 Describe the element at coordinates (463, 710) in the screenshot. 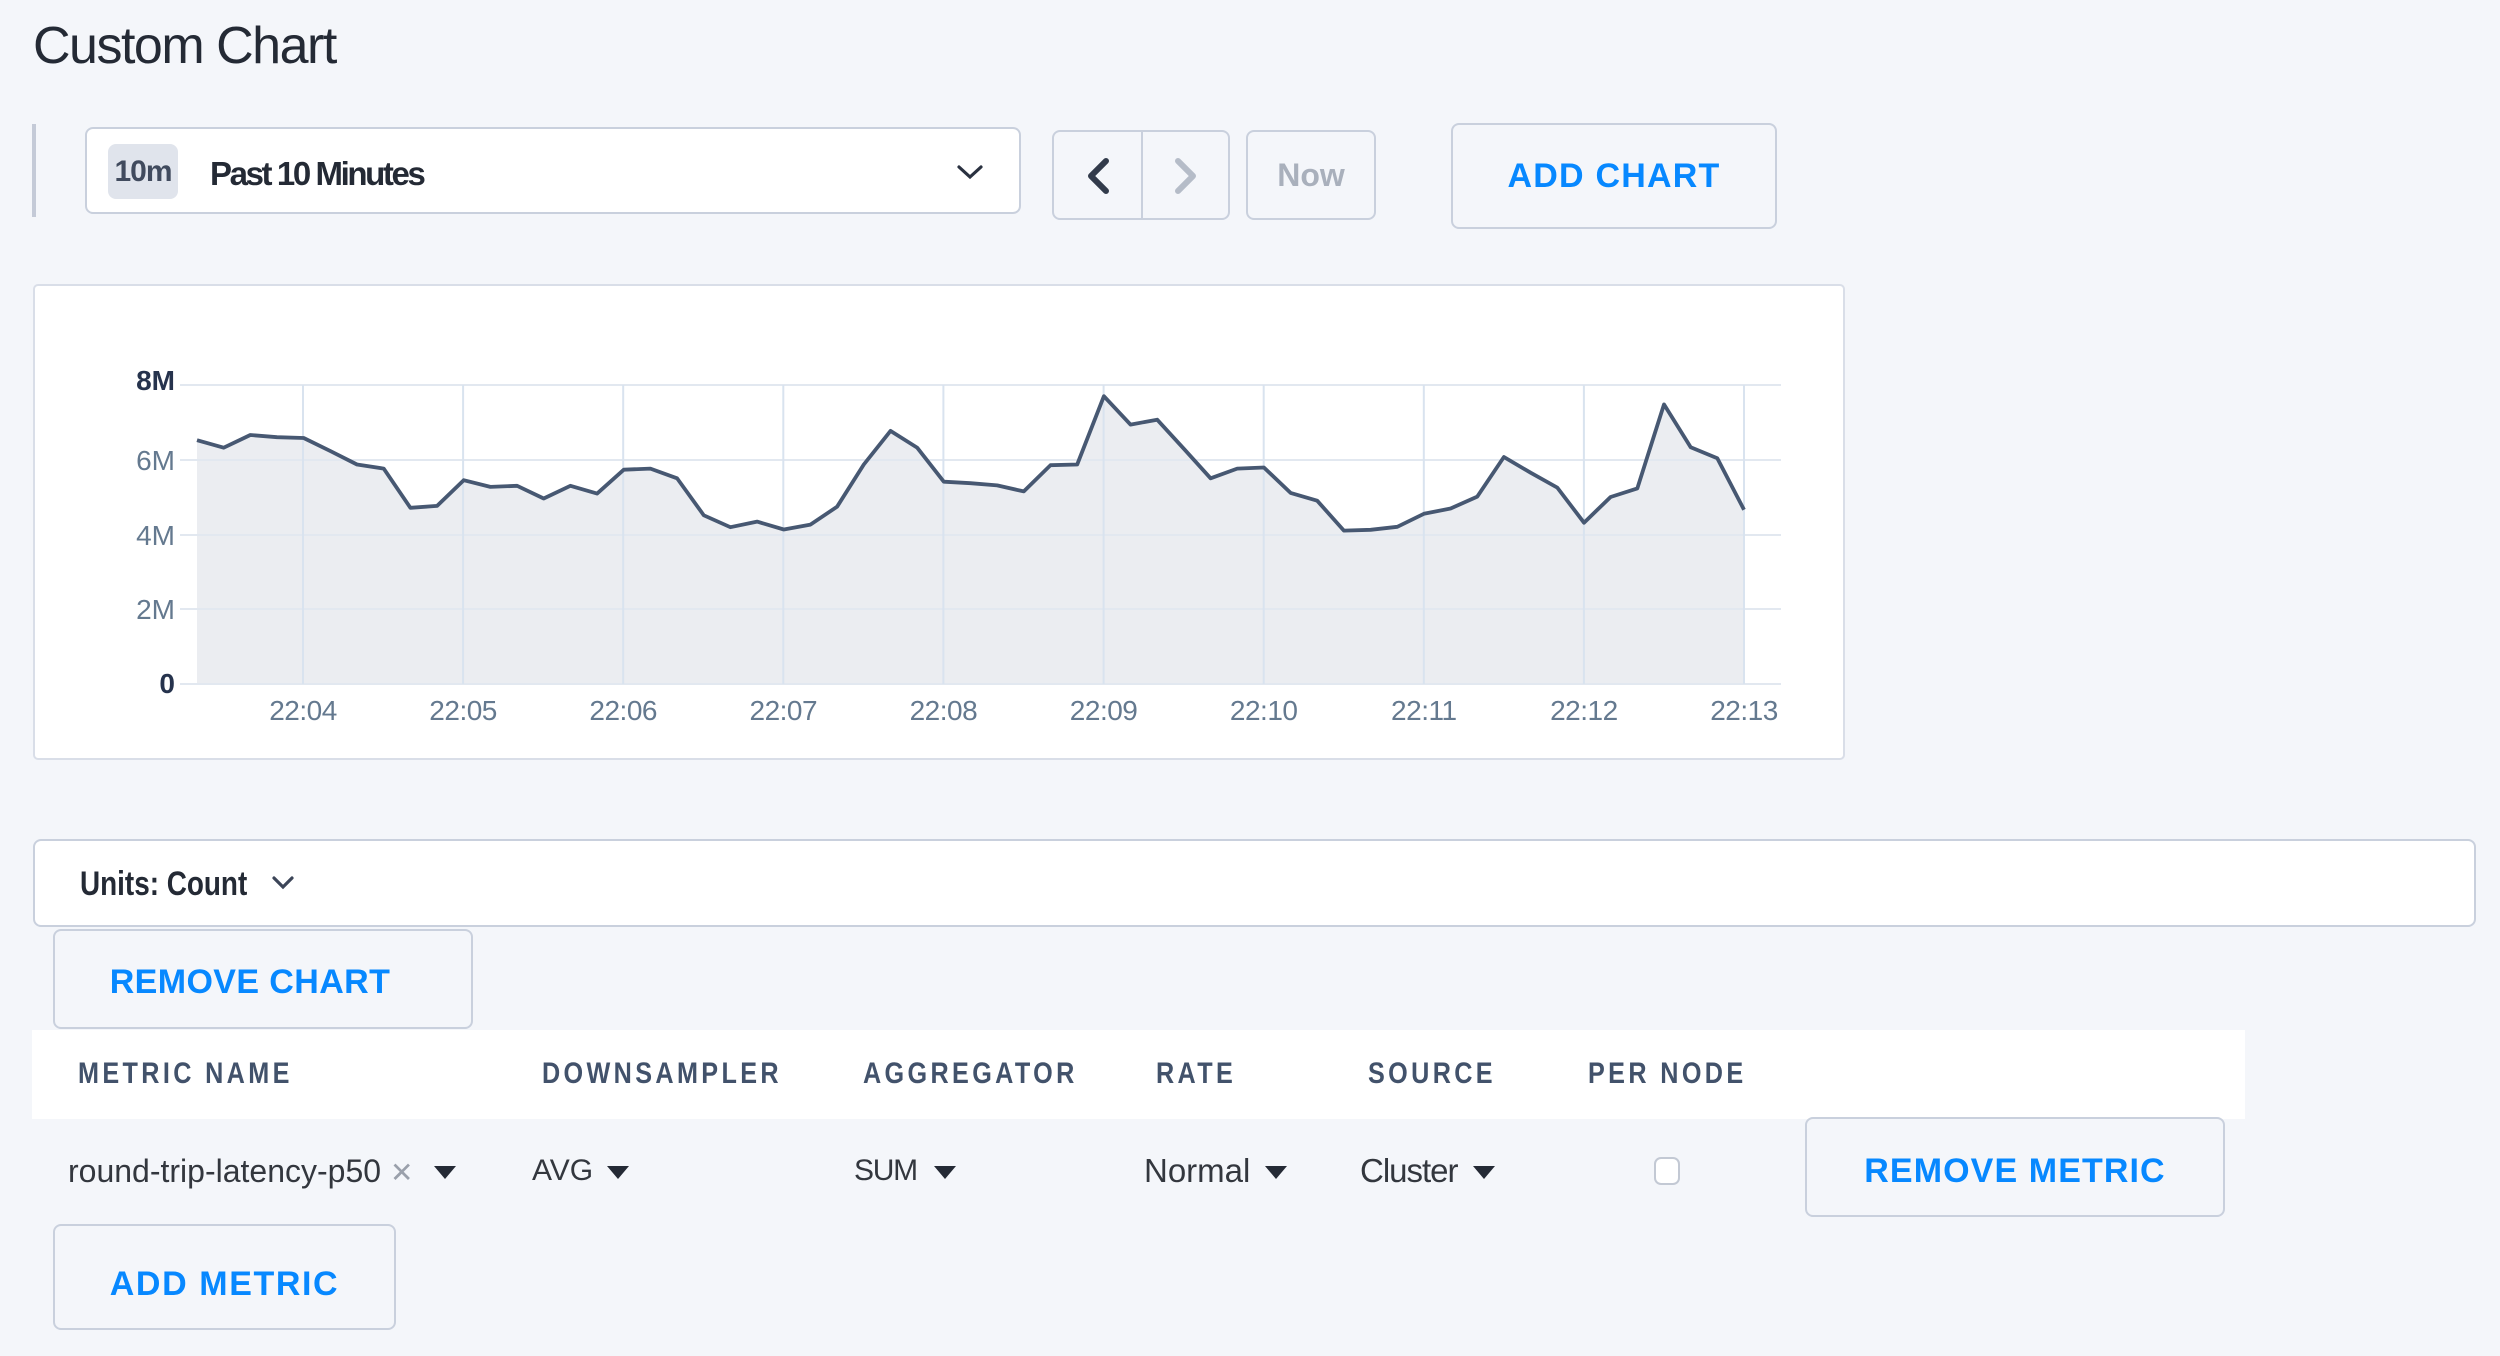

I see `svg-text: 22:05` at that location.